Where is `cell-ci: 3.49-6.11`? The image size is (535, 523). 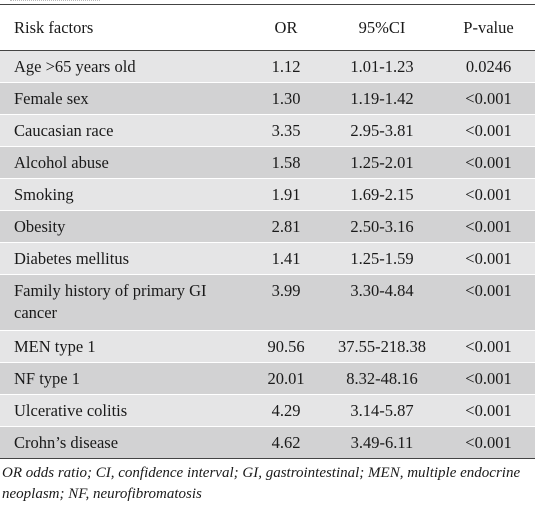 cell-ci: 3.49-6.11 is located at coordinates (382, 442).